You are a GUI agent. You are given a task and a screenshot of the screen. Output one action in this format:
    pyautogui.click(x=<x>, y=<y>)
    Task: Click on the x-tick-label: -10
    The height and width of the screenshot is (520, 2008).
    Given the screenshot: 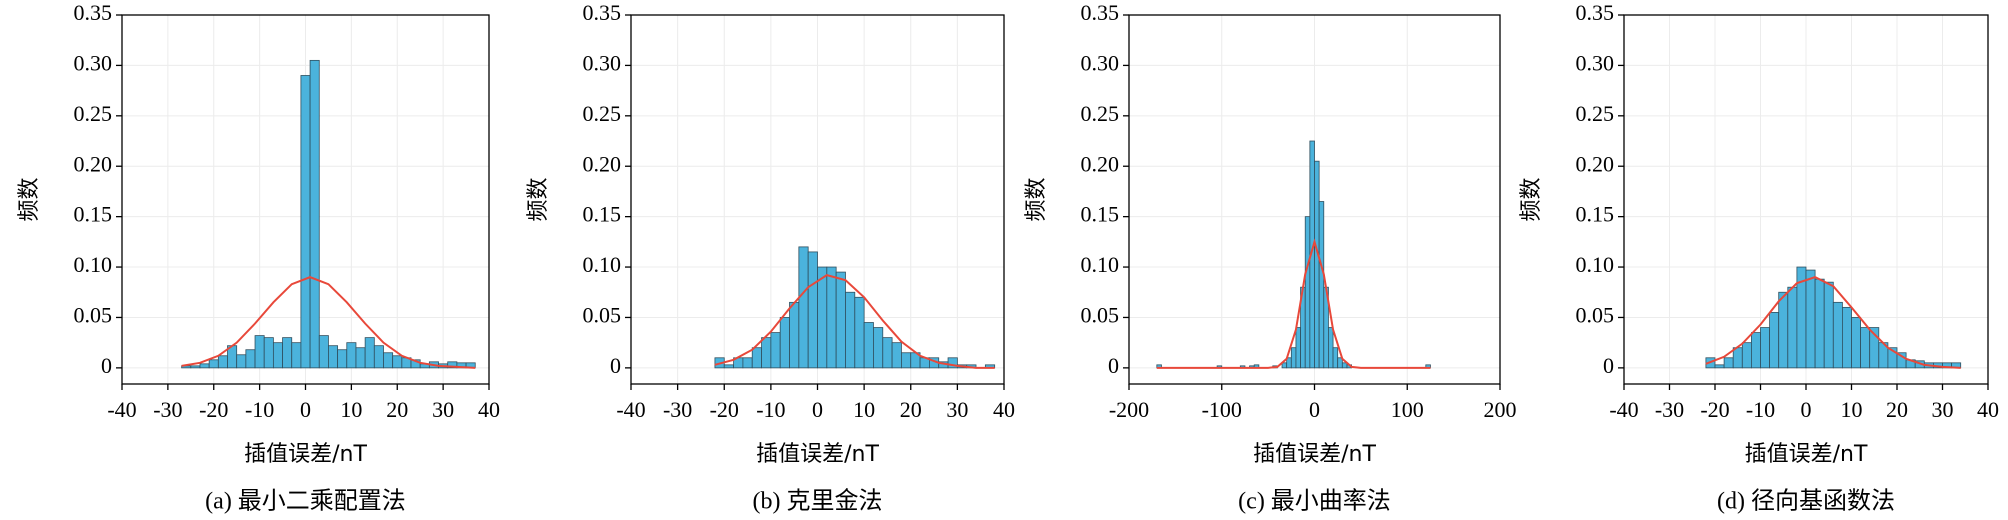 What is the action you would take?
    pyautogui.click(x=259, y=409)
    